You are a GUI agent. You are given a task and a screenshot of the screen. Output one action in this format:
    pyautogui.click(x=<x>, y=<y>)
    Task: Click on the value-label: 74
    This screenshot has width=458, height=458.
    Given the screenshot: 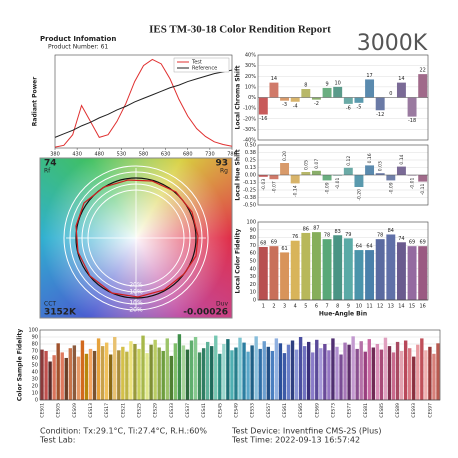 What is the action you would take?
    pyautogui.click(x=401, y=239)
    